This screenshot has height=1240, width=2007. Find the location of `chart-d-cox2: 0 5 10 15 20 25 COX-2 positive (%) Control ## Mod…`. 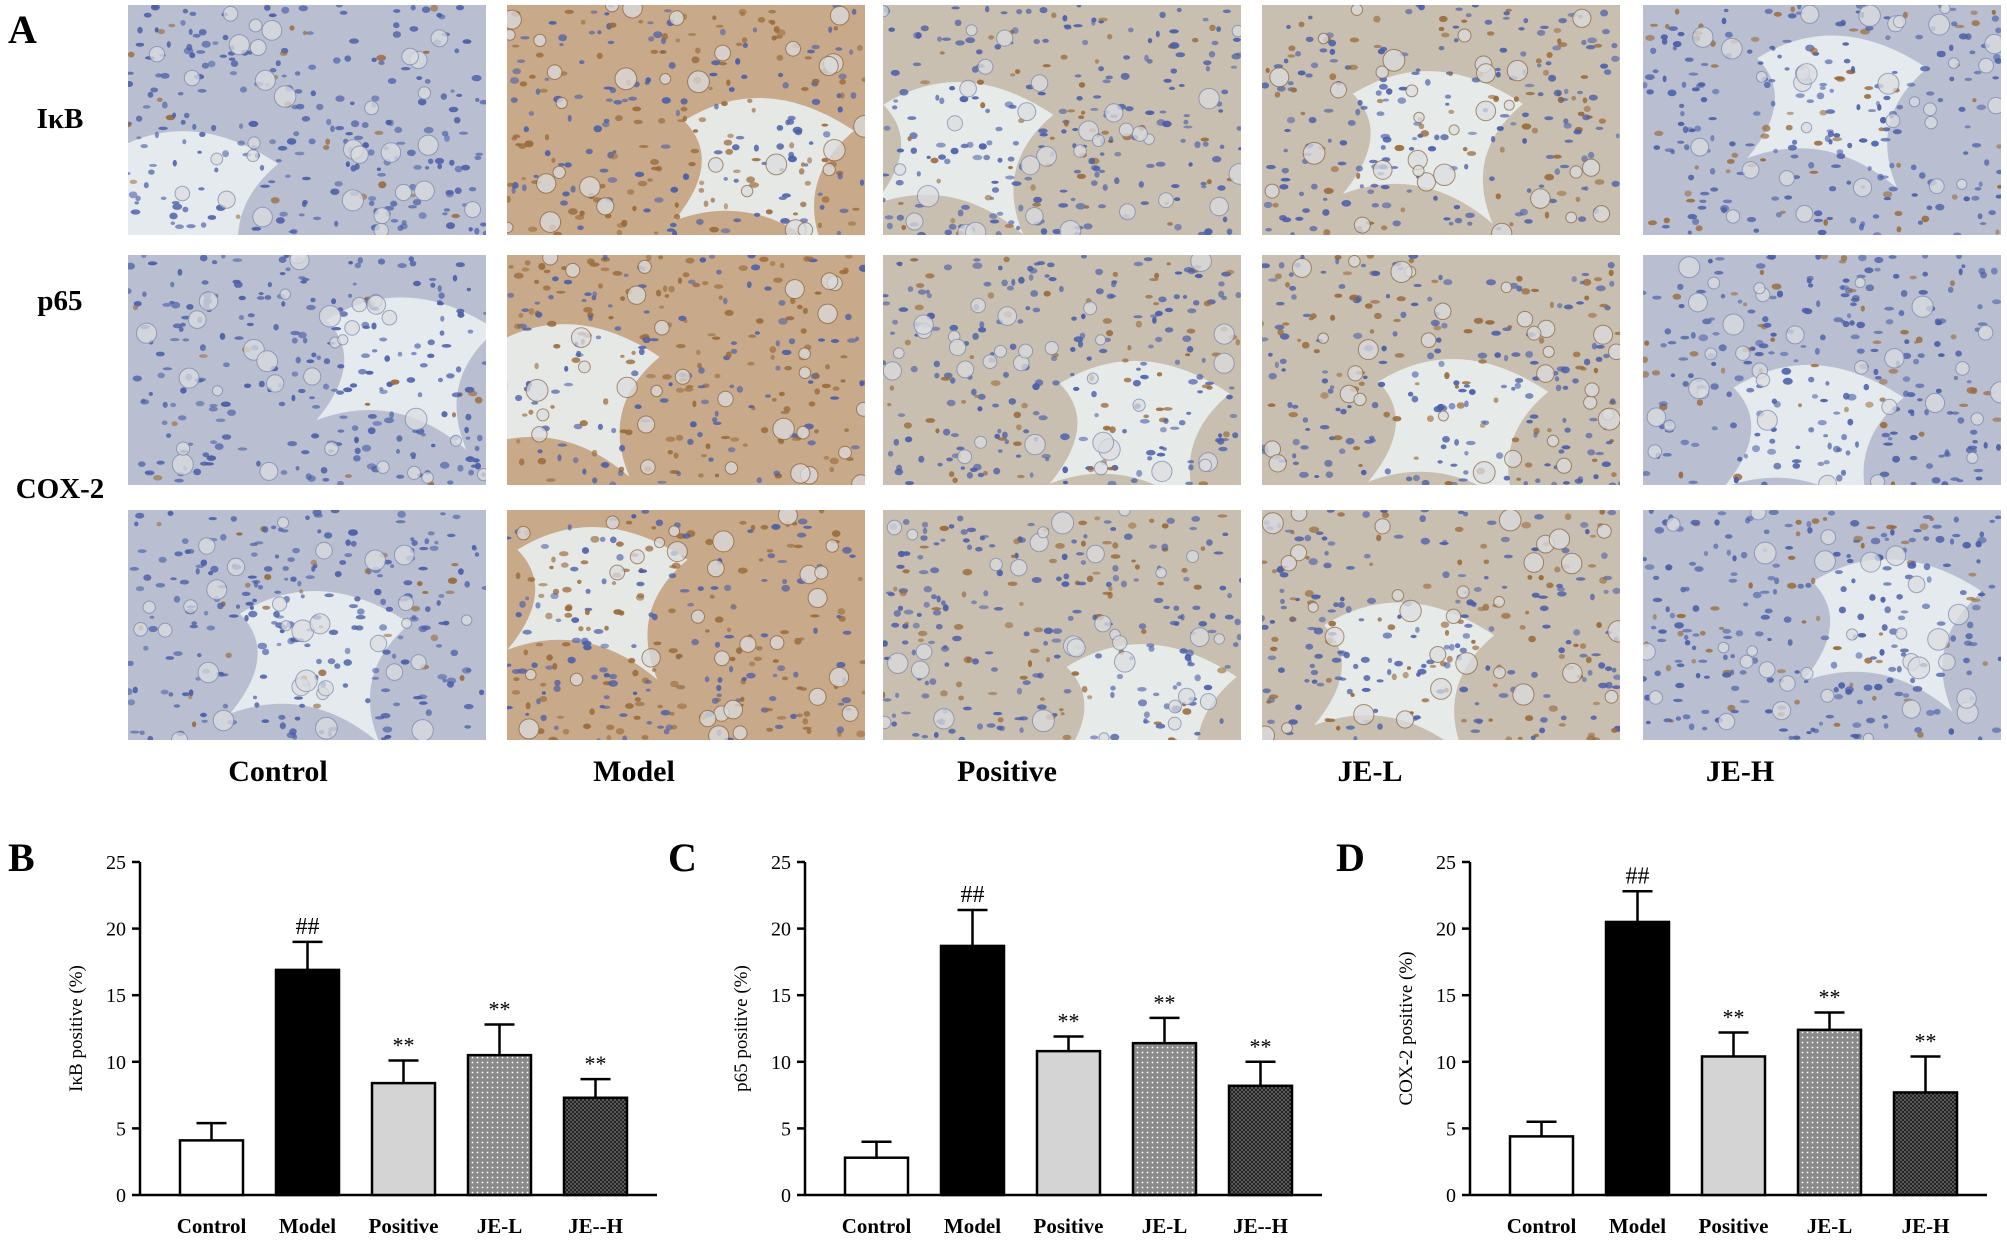

chart-d-cox2: 0 5 10 15 20 25 COX-2 positive (%) Control ## Mod… is located at coordinates (1691, 1045).